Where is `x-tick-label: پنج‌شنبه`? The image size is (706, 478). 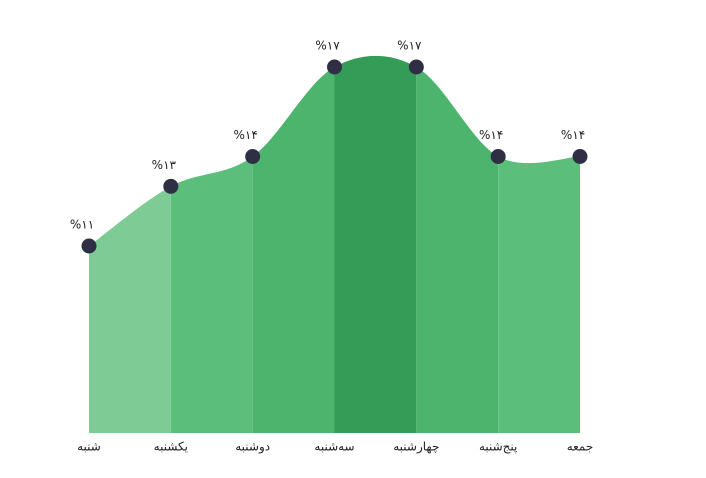
x-tick-label: پنج‌شنبه is located at coordinates (498, 447).